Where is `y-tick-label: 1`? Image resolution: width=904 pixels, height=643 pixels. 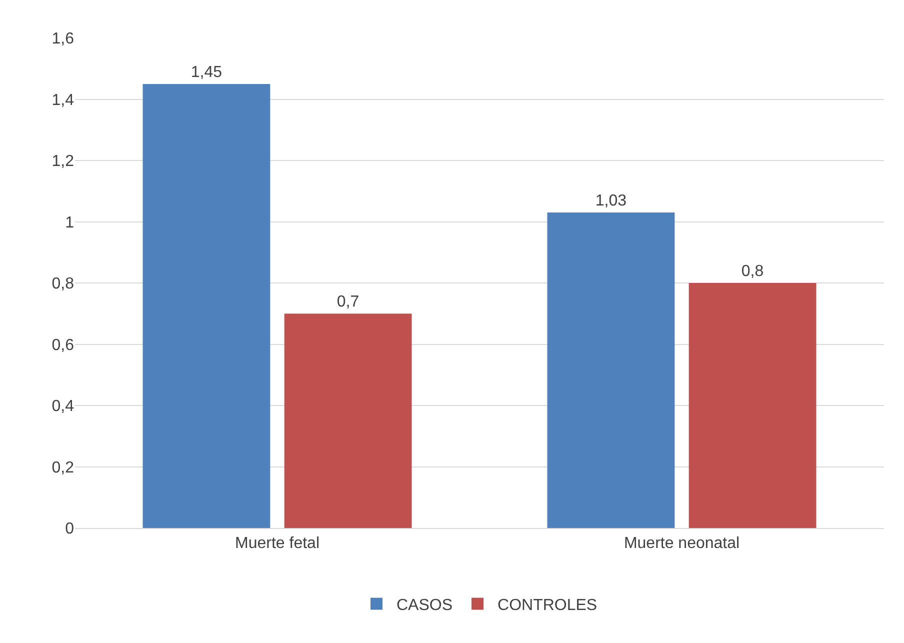 y-tick-label: 1 is located at coordinates (69, 223).